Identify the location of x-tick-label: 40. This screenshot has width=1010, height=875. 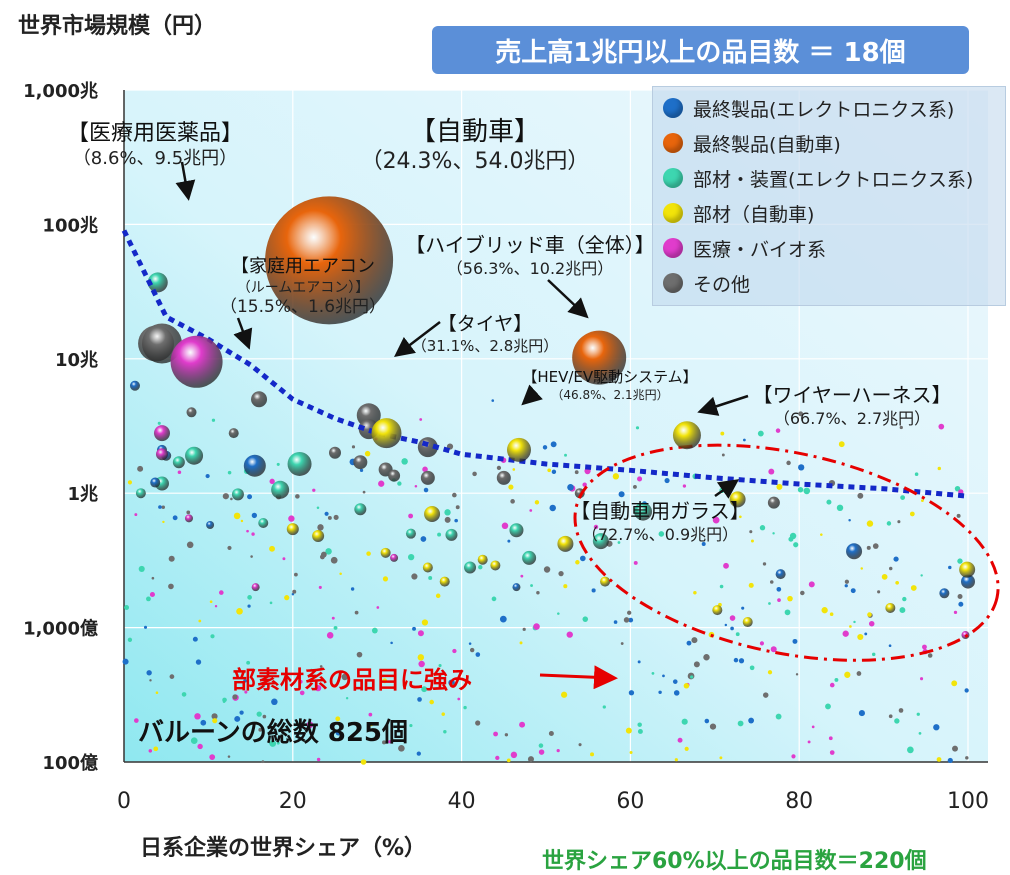
(462, 801).